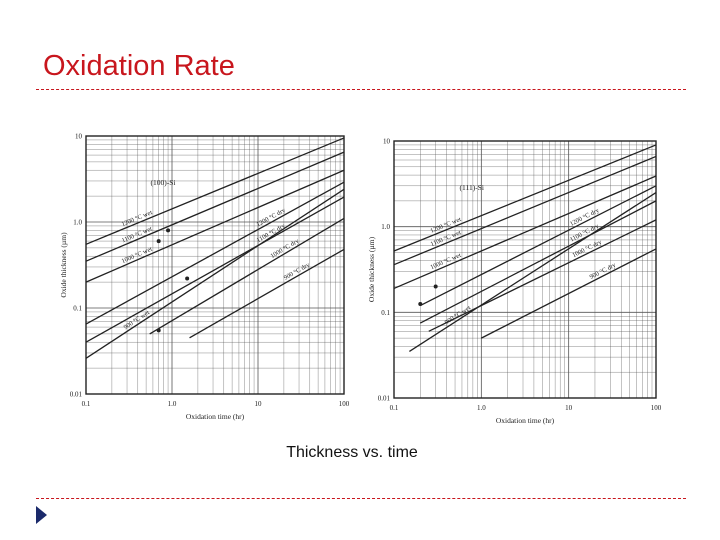 This screenshot has width=720, height=540. What do you see at coordinates (41, 515) in the screenshot?
I see `next-slide-arrow-icon` at bounding box center [41, 515].